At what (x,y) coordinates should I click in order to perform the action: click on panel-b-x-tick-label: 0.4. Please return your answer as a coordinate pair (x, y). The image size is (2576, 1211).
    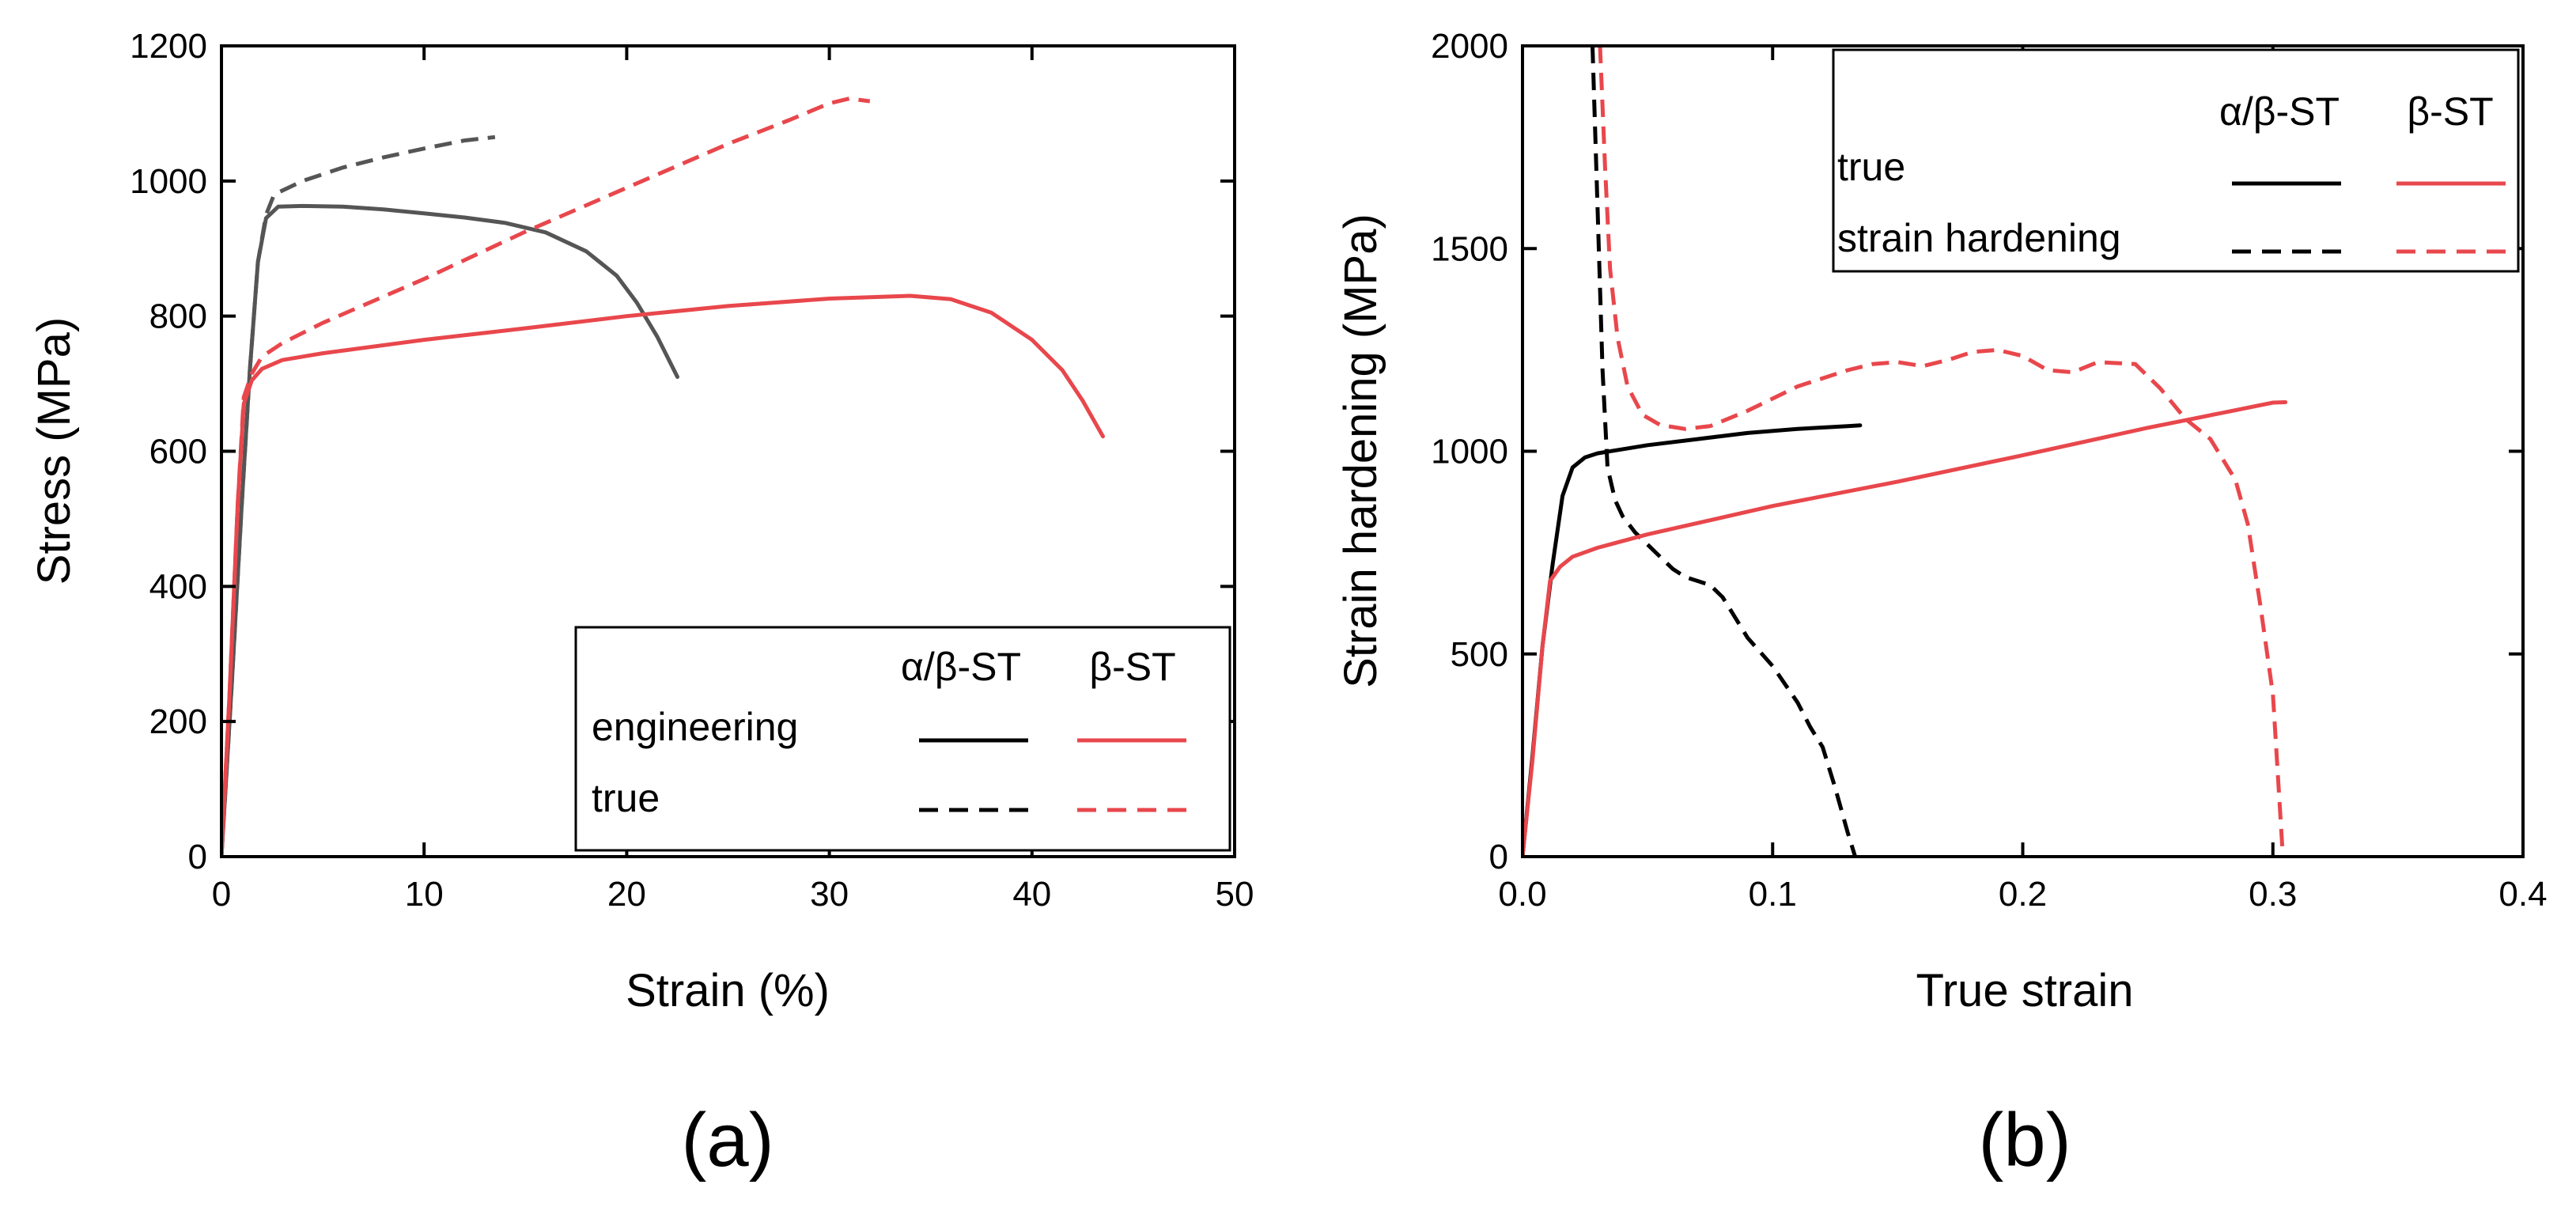
    Looking at the image, I should click on (2523, 894).